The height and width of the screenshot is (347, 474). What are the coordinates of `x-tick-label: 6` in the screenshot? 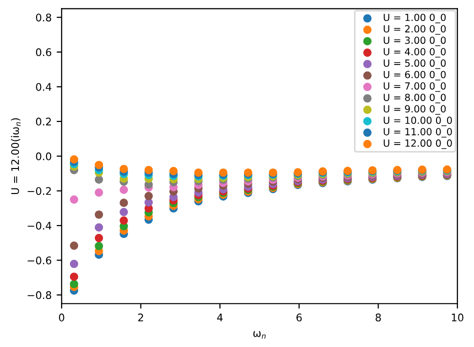 It's located at (299, 318).